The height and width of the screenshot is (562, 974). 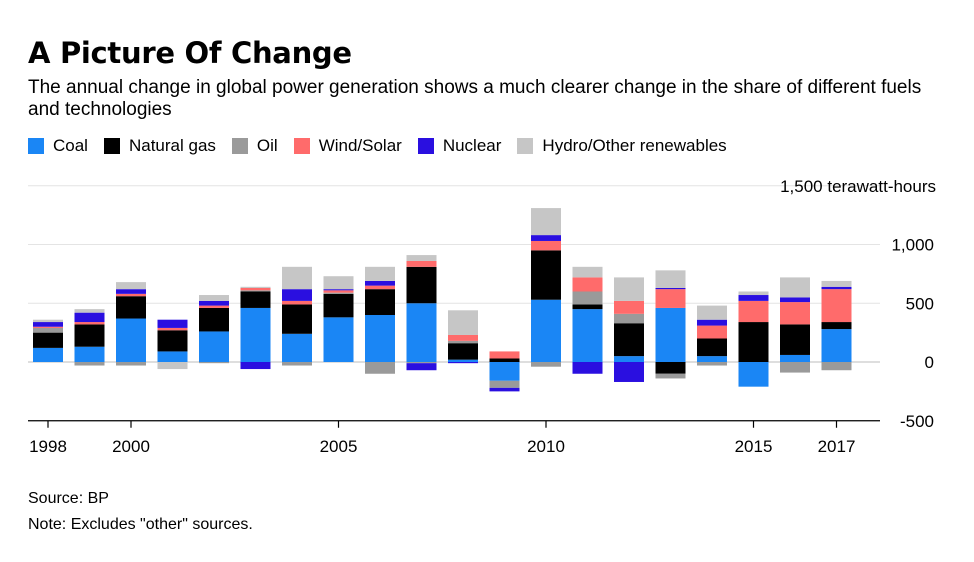 What do you see at coordinates (929, 362) in the screenshot?
I see `y-tick-label: 0` at bounding box center [929, 362].